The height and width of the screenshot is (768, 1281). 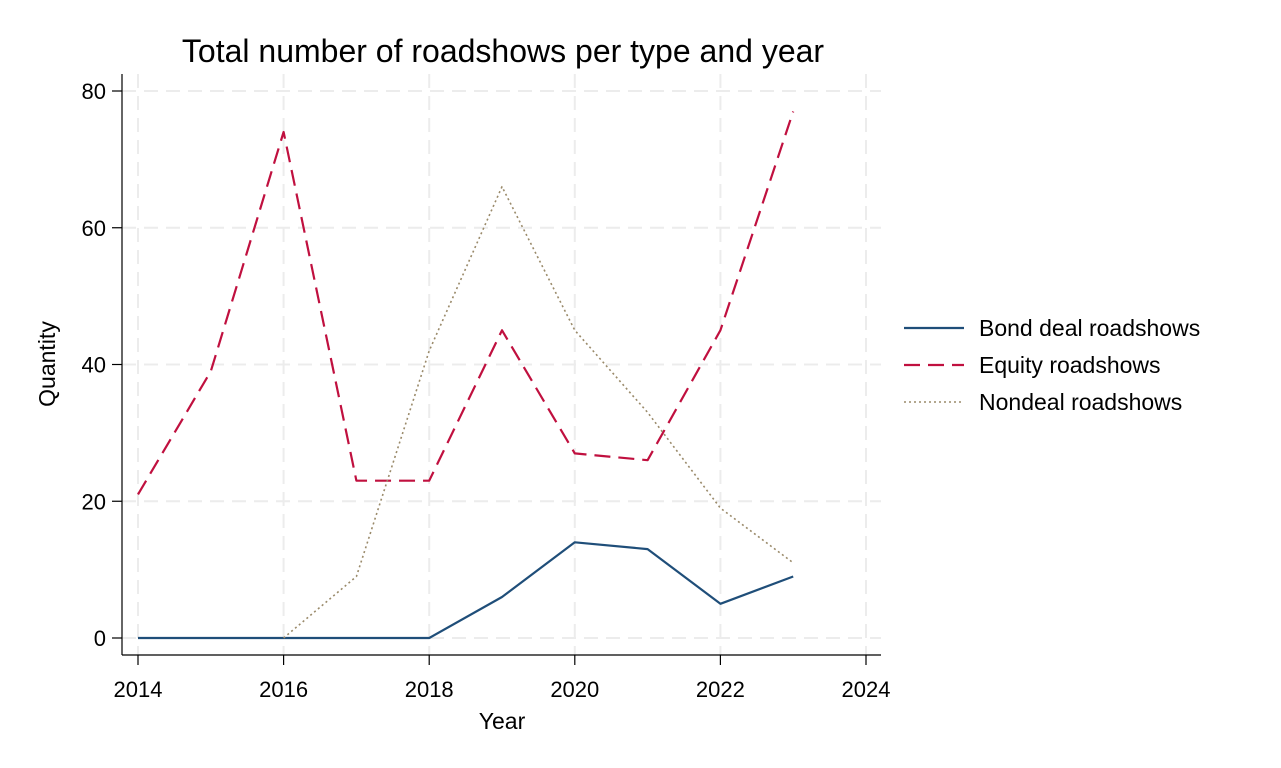 I want to click on legend-label-0: Bond deal roadshows, so click(x=1089, y=328).